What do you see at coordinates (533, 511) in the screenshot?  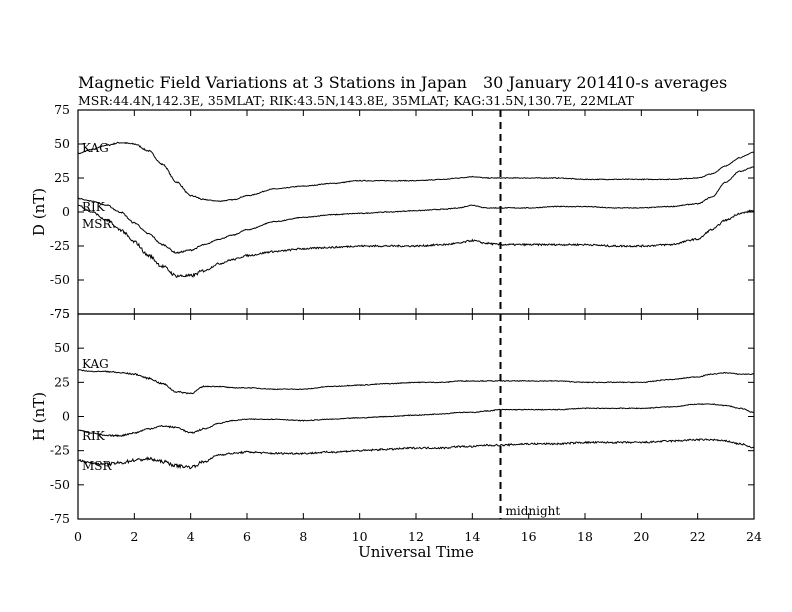 I see `midnight-label: midnight` at bounding box center [533, 511].